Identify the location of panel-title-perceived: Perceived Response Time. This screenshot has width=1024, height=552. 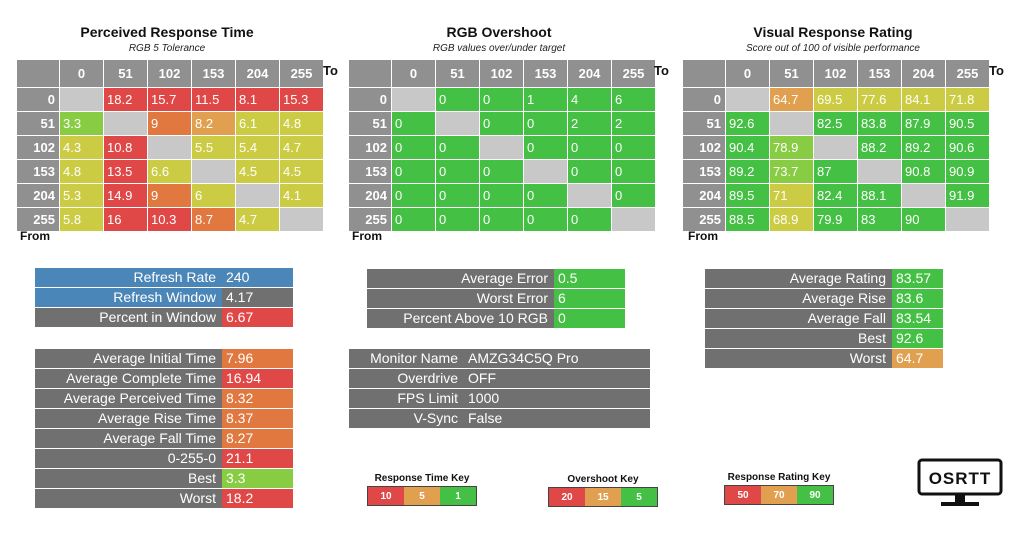
(167, 32).